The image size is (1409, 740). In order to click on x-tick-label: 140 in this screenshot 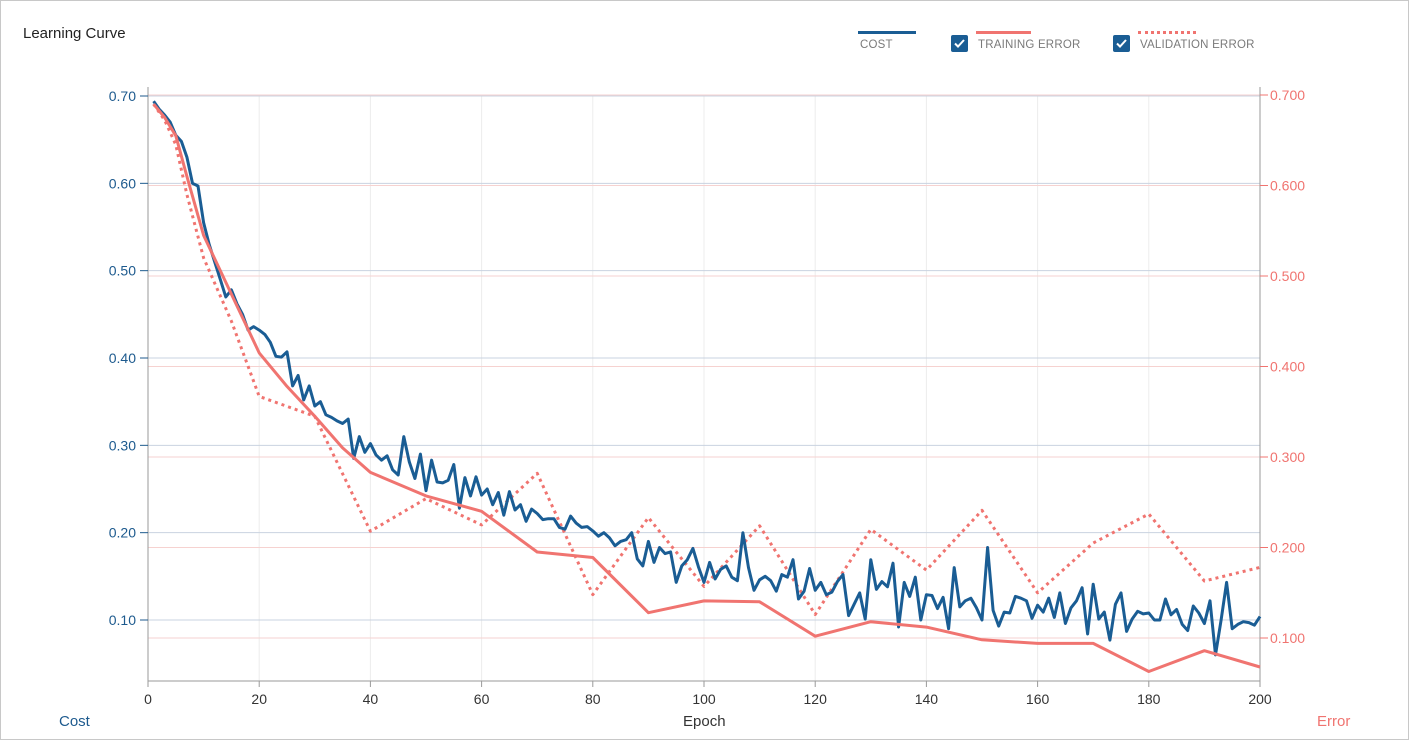, I will do `click(927, 699)`.